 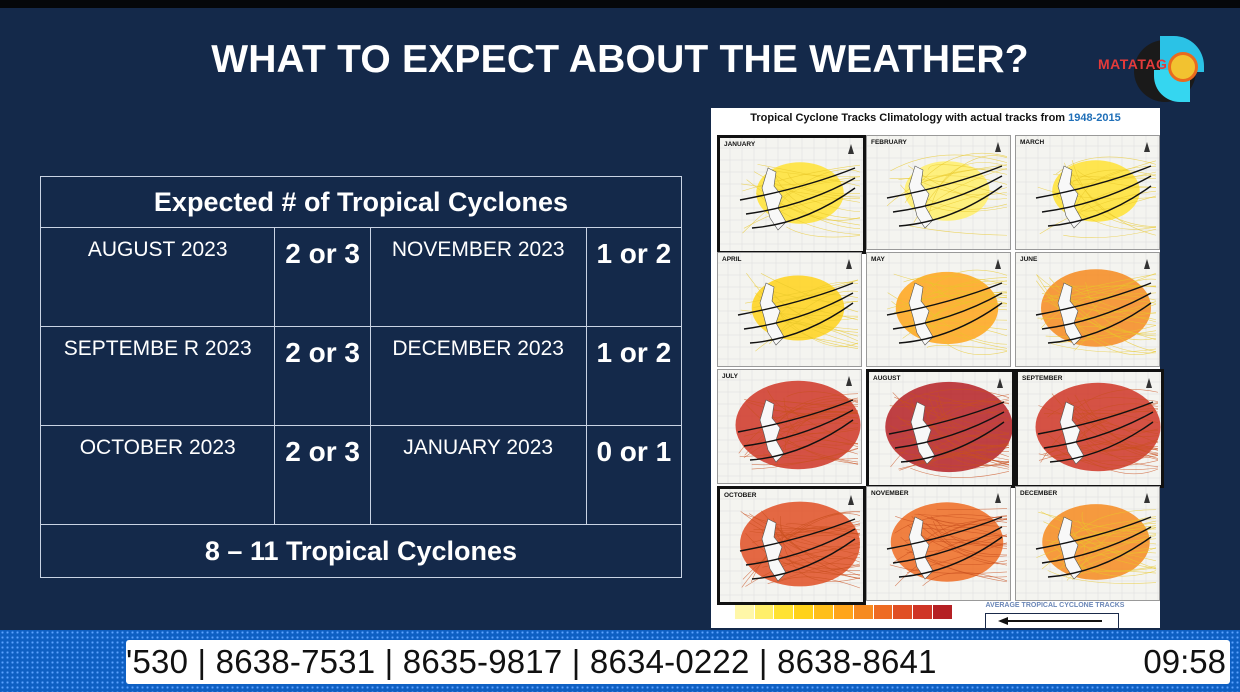 What do you see at coordinates (157, 376) in the screenshot?
I see `month-cell: SEPTEMBE R 2023` at bounding box center [157, 376].